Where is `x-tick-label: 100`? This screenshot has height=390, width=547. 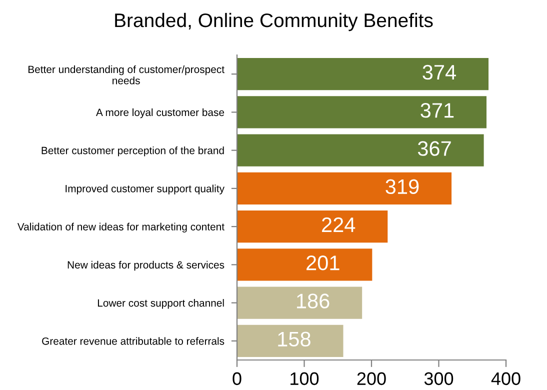 x-tick-label: 100 is located at coordinates (304, 379).